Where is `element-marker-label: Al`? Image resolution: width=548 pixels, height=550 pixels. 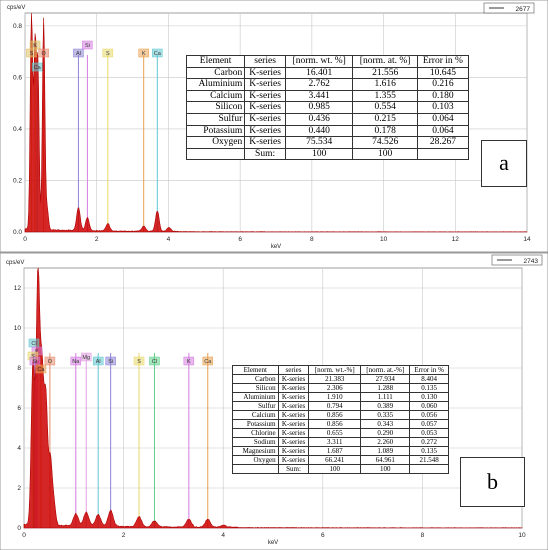
element-marker-label: Al is located at coordinates (78, 54).